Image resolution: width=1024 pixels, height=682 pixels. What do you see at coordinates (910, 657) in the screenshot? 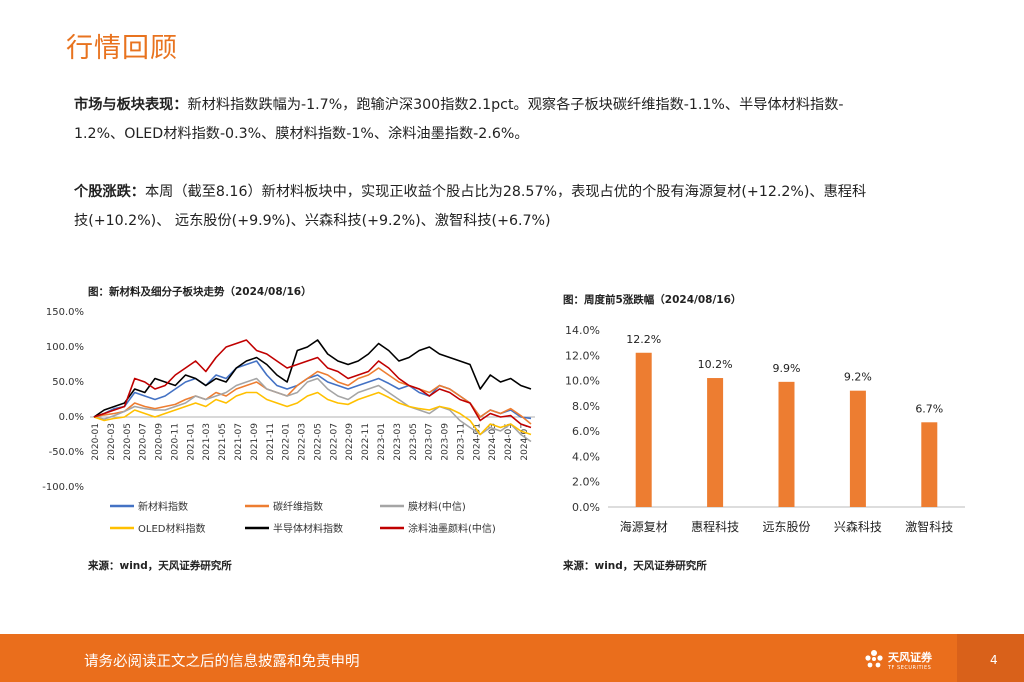
I see `logo-text: 天风证券` at bounding box center [910, 657].